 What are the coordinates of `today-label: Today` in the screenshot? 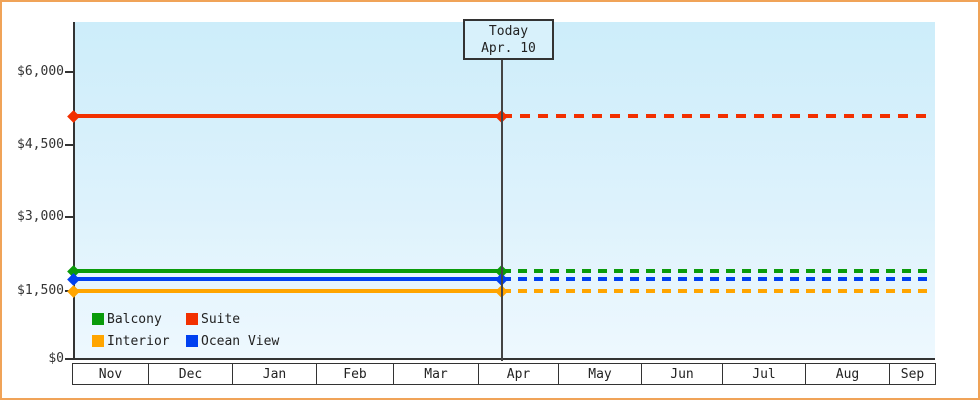 It's located at (508, 31).